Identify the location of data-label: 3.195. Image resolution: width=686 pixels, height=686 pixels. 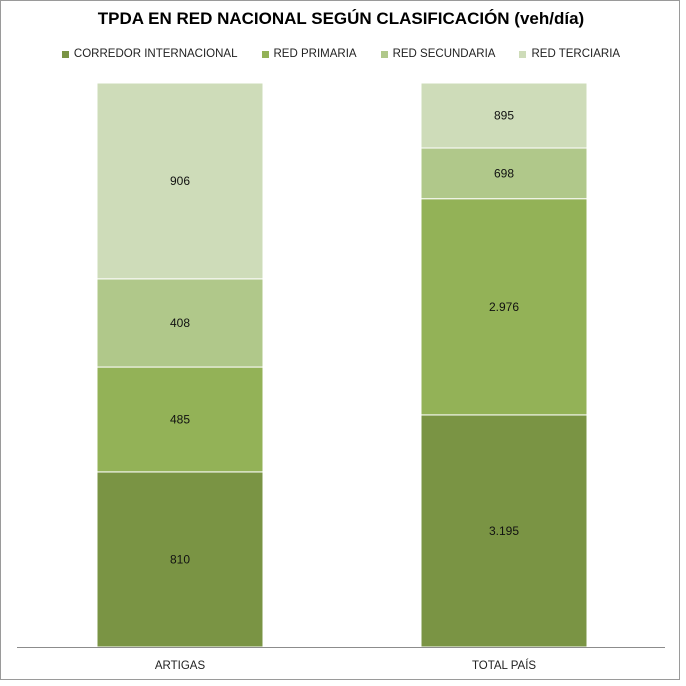
(504, 531).